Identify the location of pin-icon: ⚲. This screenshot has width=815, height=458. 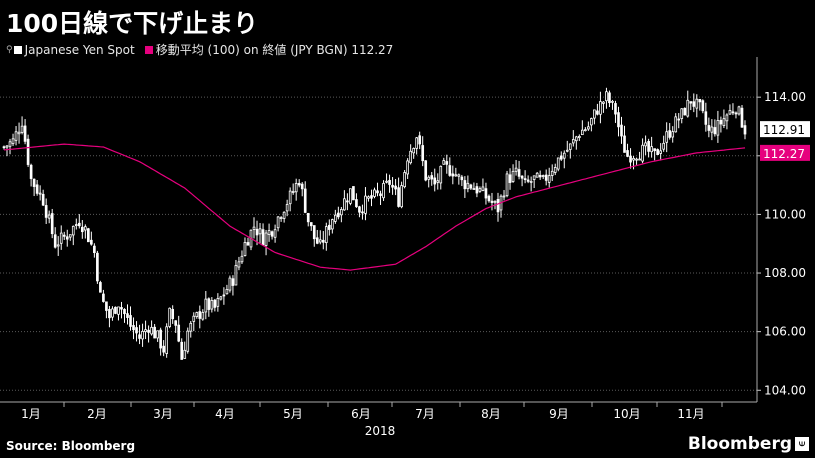
(9, 49).